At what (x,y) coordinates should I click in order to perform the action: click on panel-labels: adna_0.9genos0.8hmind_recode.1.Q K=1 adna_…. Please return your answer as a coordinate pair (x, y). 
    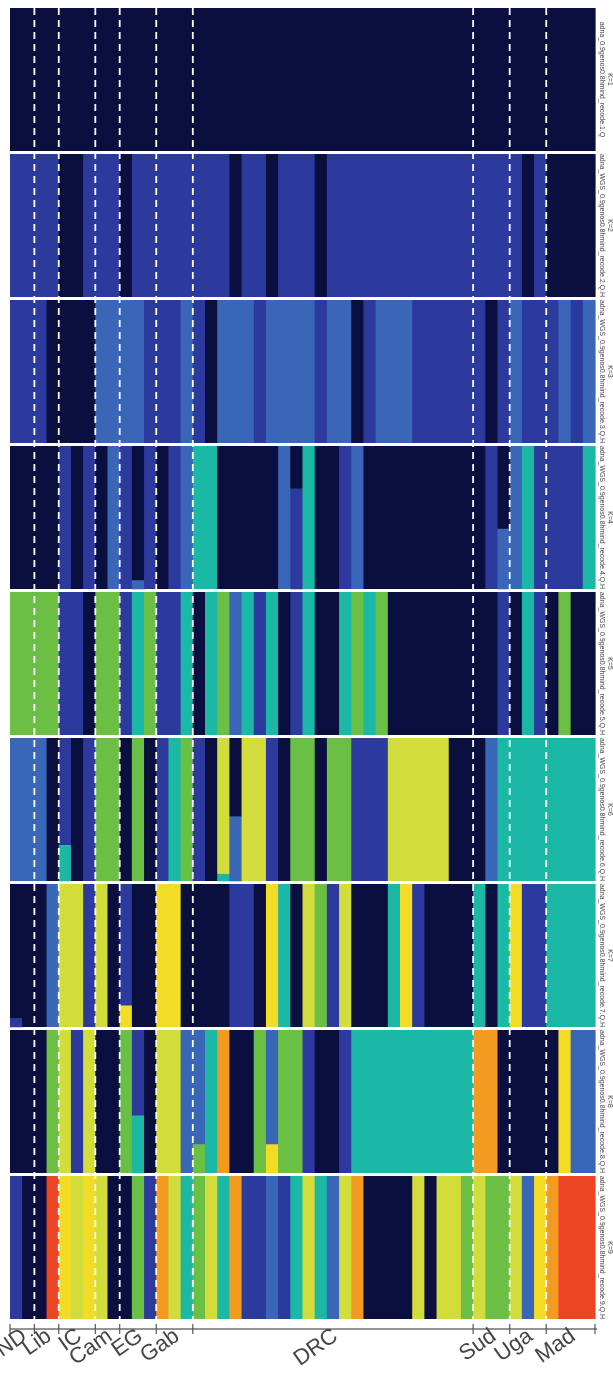
    Looking at the image, I should click on (605, 670).